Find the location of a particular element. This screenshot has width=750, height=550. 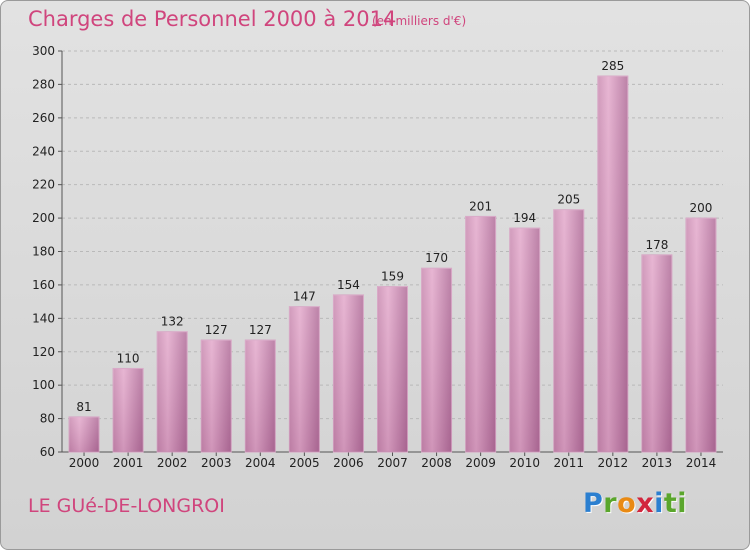

commune-name: LE GUé-DE-LONGROI is located at coordinates (126, 506).